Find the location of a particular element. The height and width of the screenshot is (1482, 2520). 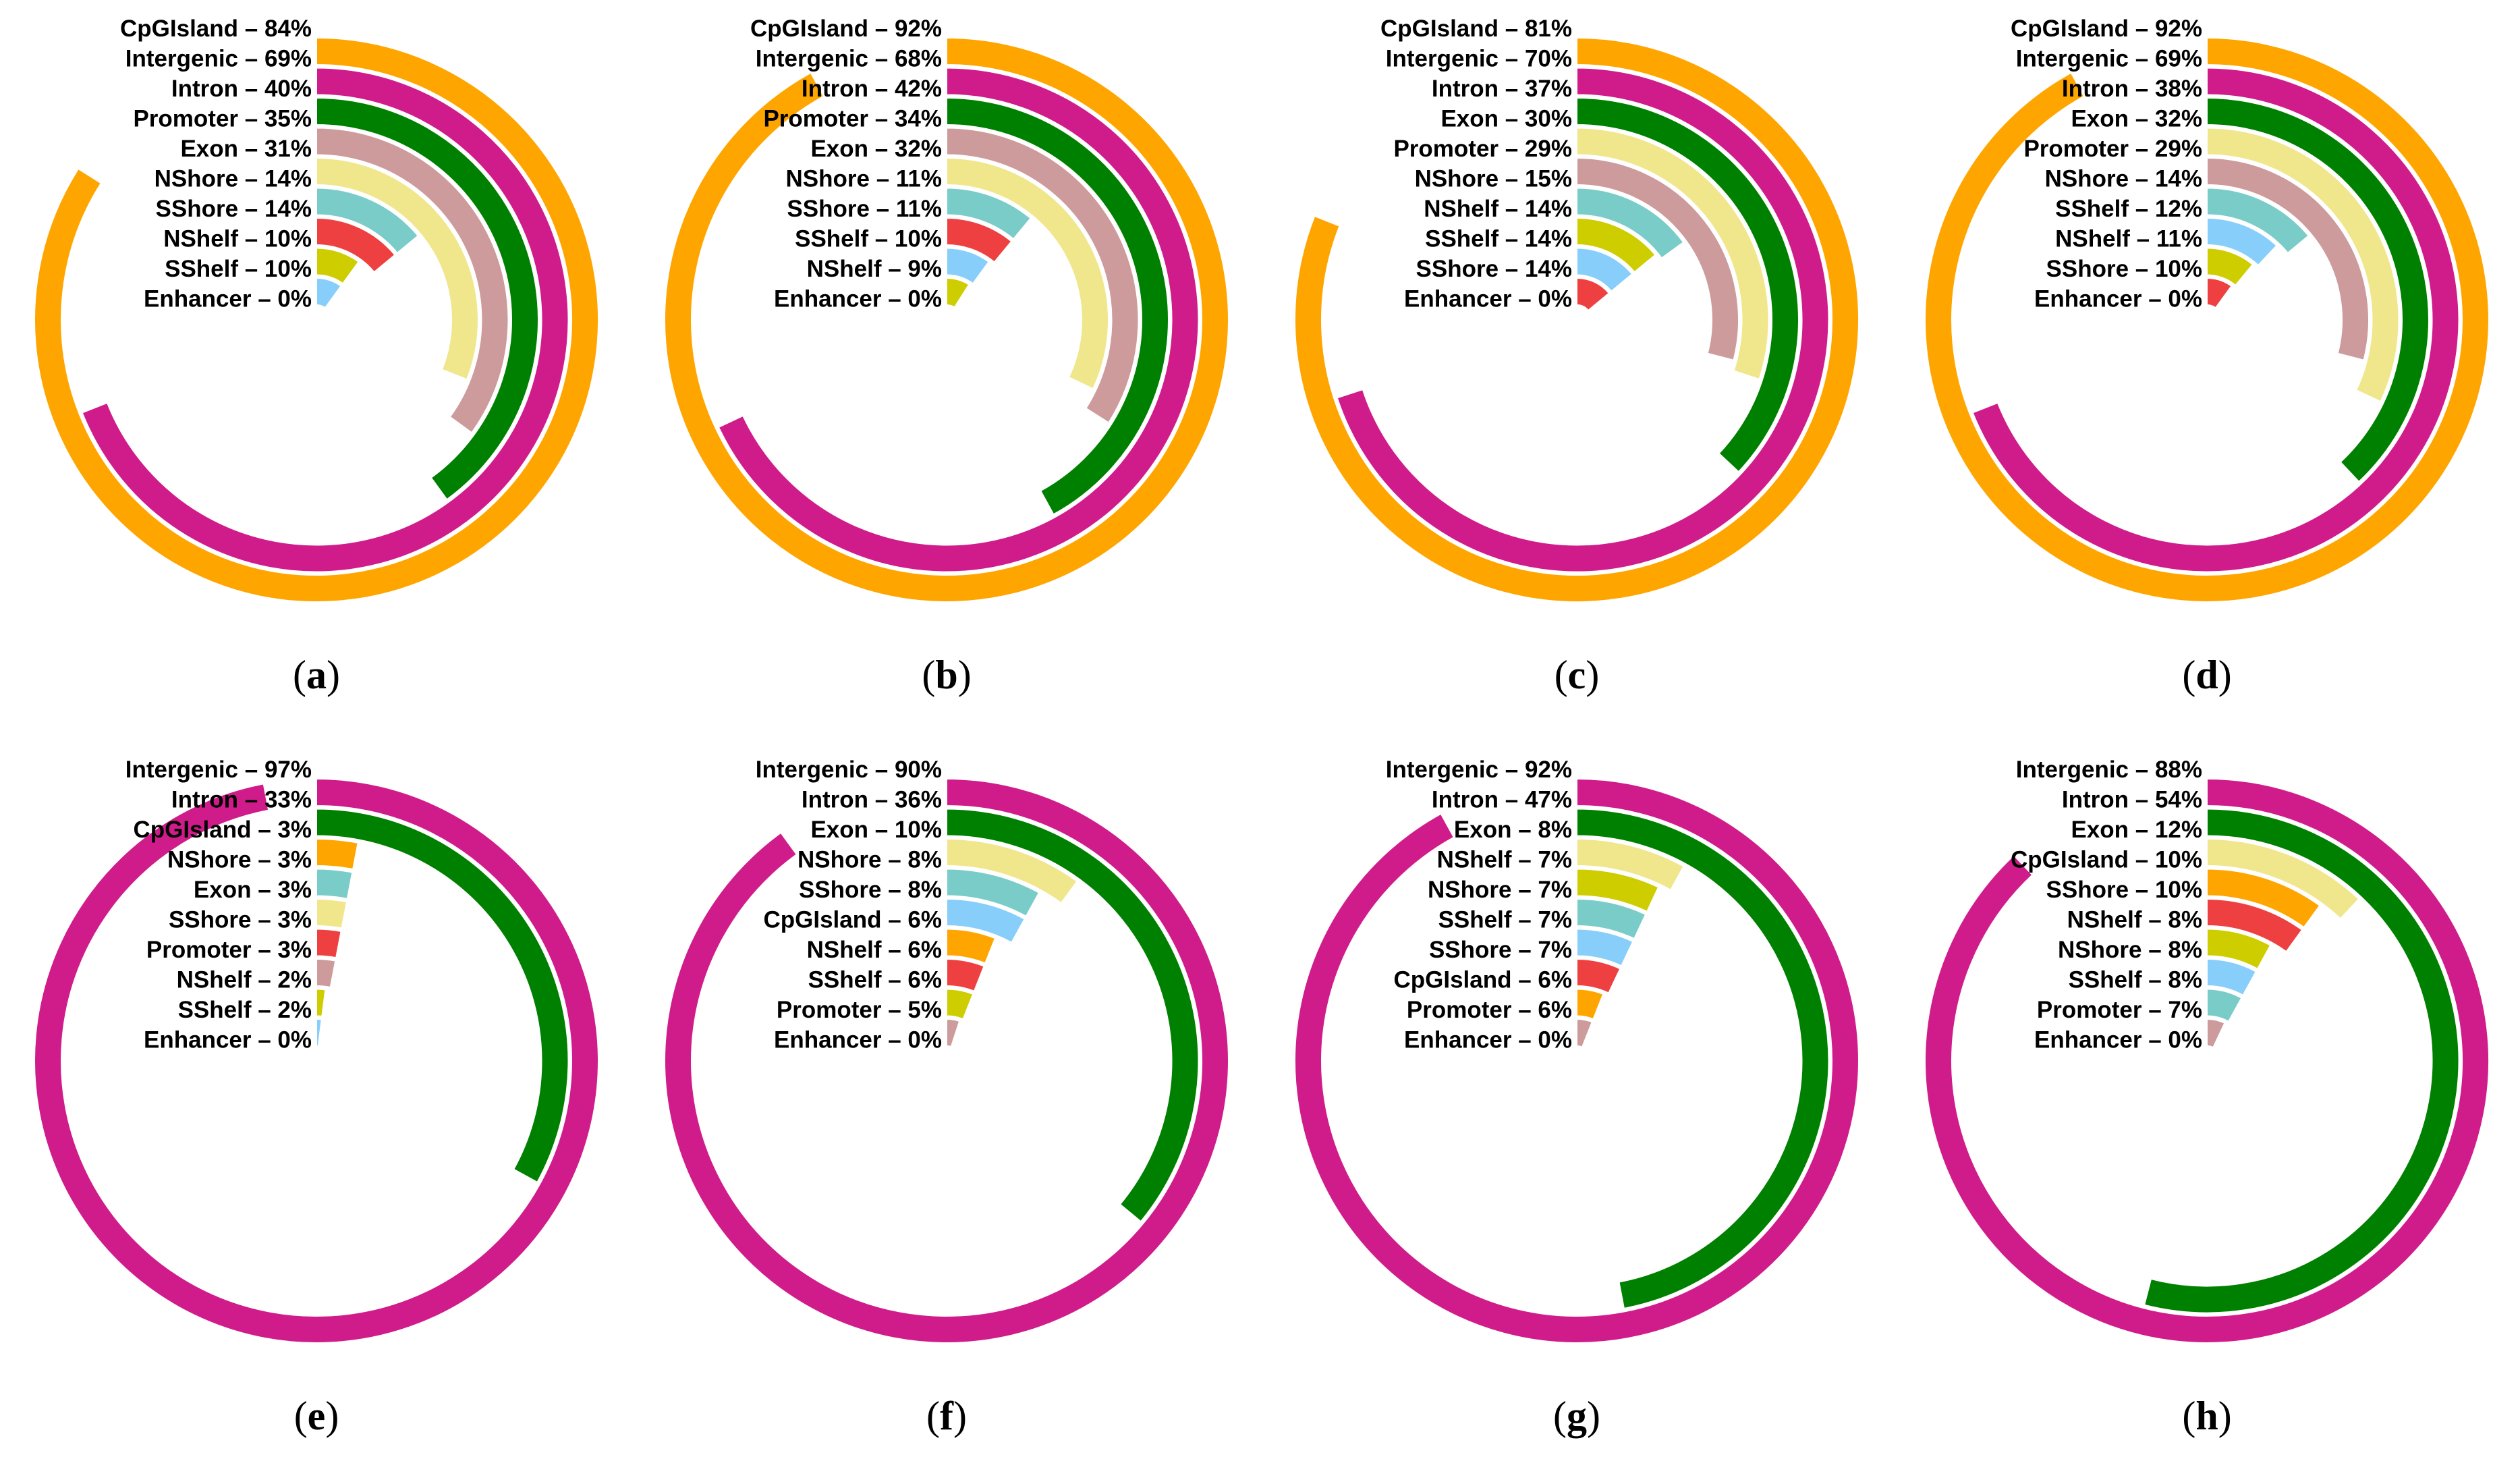

label-intergenic: Intergenic – 90% is located at coordinates (849, 770).